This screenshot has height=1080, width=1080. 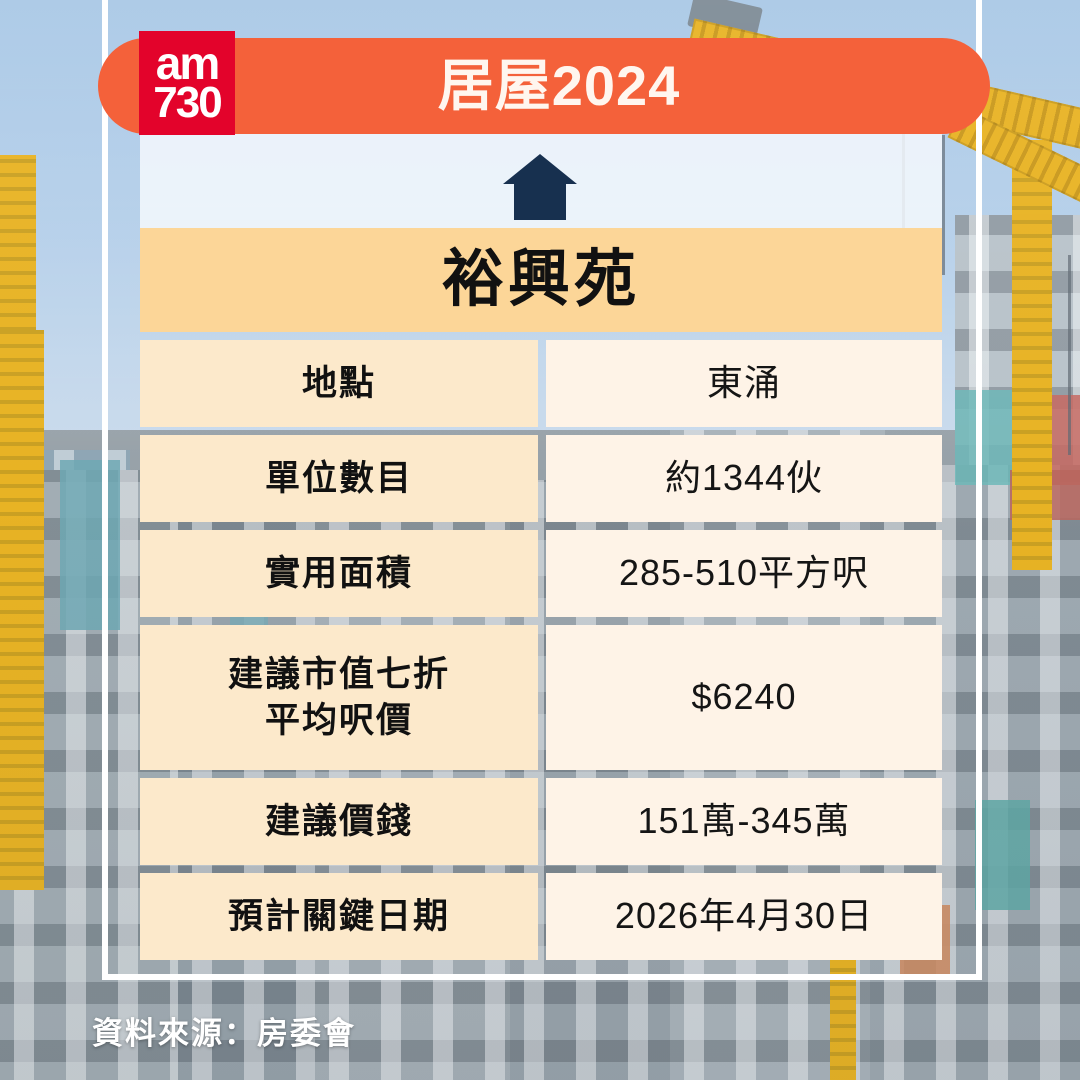 I want to click on table-cell-value: 151萬-345萬, so click(x=744, y=821).